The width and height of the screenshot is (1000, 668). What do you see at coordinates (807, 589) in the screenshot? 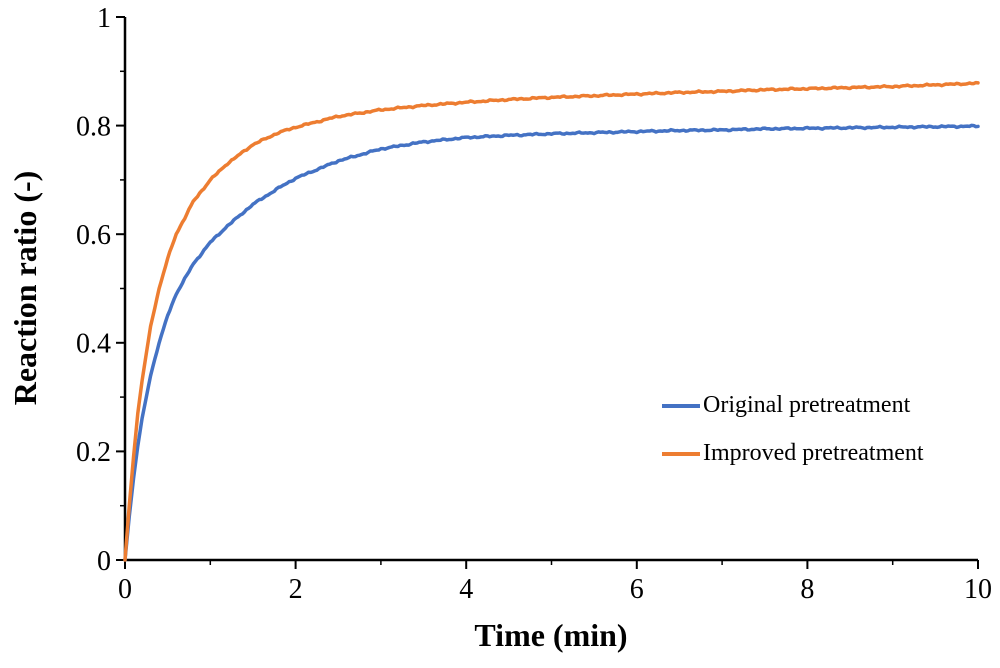
I see `x-tick-label: 8` at bounding box center [807, 589].